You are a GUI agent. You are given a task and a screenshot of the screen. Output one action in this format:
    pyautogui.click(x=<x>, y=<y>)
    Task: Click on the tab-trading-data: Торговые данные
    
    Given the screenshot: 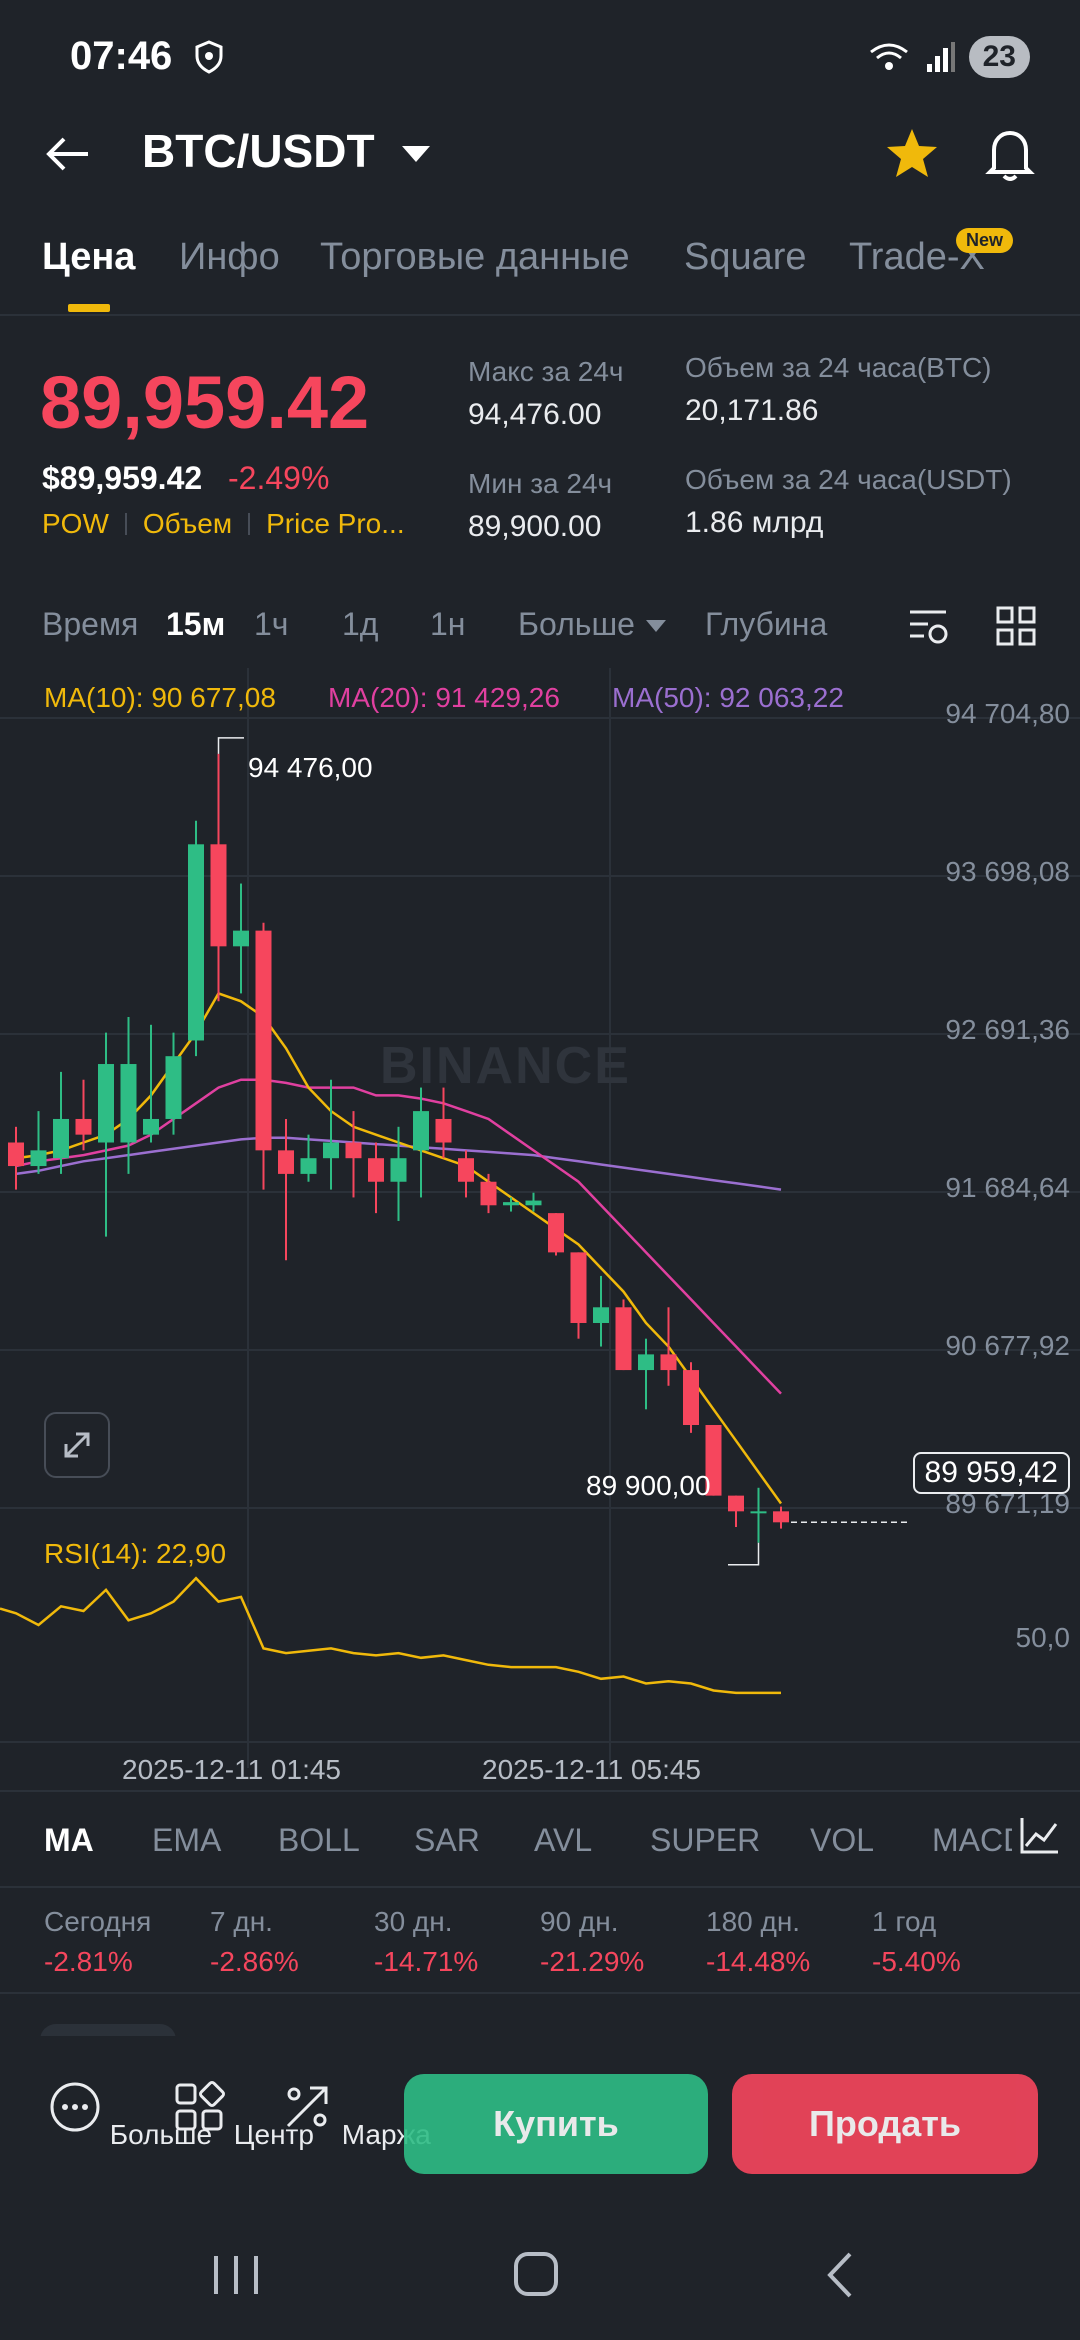 What is the action you would take?
    pyautogui.click(x=475, y=257)
    